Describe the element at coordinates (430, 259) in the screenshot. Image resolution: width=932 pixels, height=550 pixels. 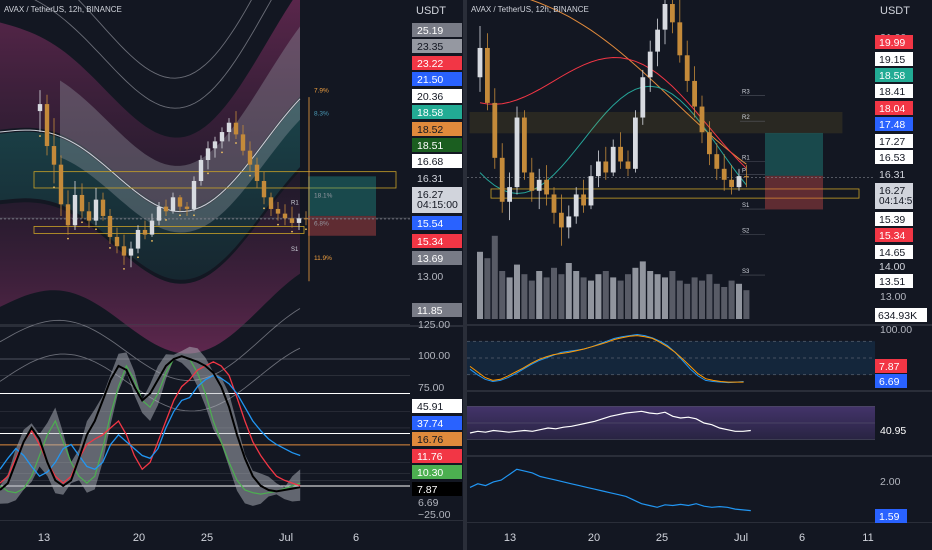
I see `price-axis-label: 13.69` at that location.